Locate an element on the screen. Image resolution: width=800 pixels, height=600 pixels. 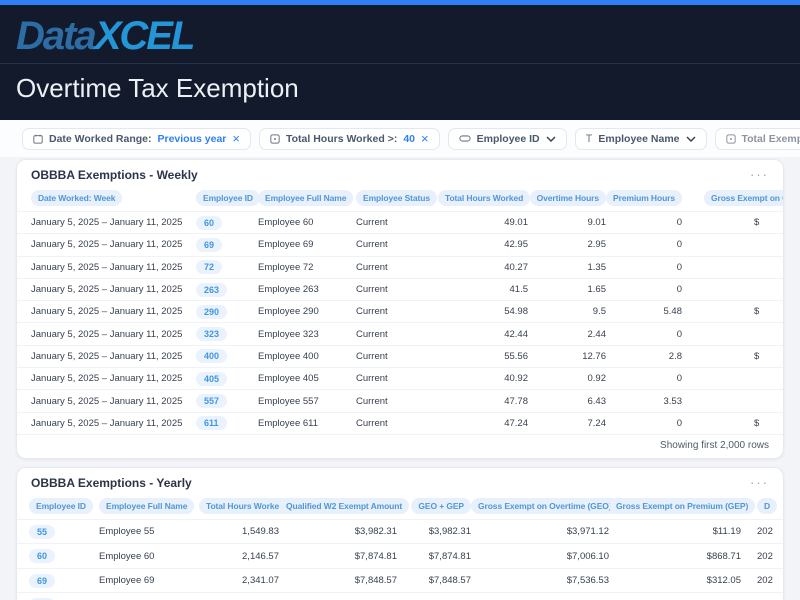
filter-value: Previous year is located at coordinates (192, 138).